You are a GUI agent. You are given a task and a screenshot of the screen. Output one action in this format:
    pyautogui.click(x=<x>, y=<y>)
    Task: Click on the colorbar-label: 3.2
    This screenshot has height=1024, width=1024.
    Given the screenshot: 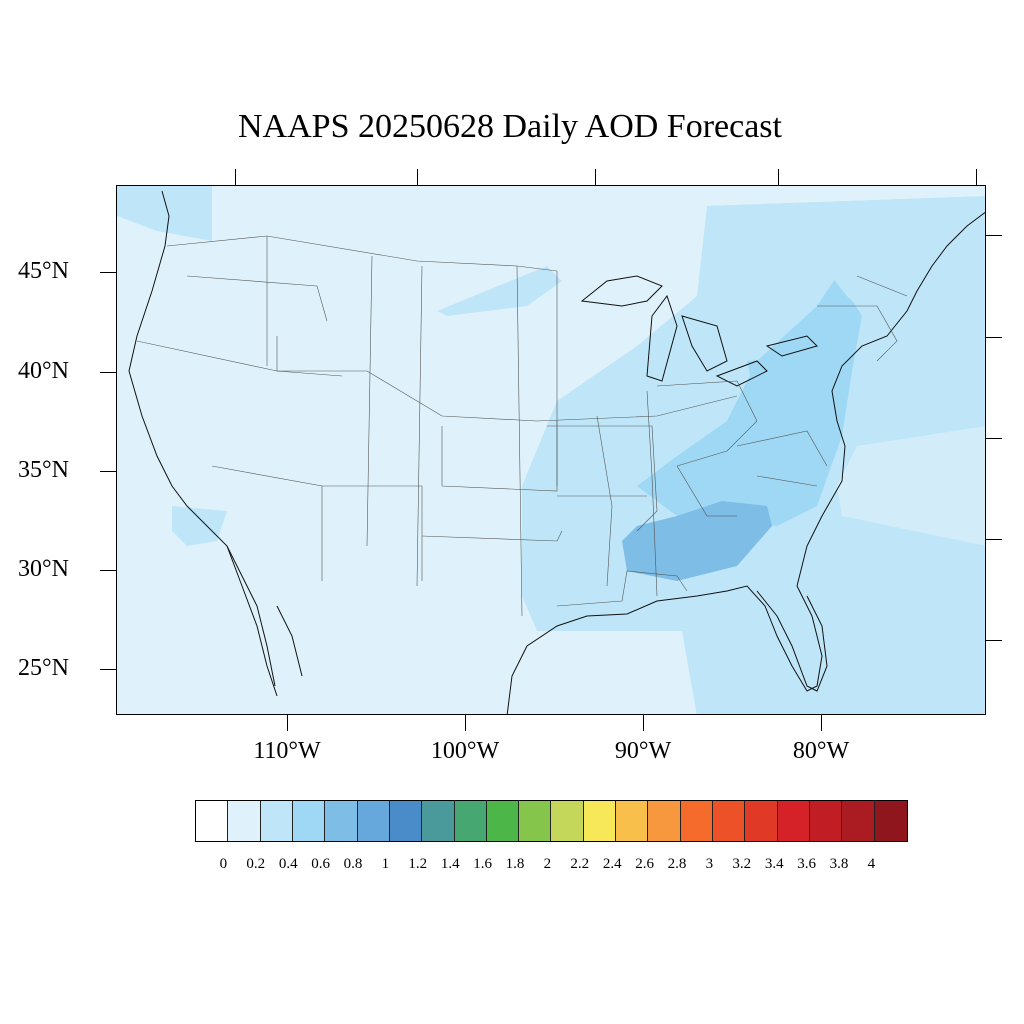 What is the action you would take?
    pyautogui.click(x=742, y=864)
    